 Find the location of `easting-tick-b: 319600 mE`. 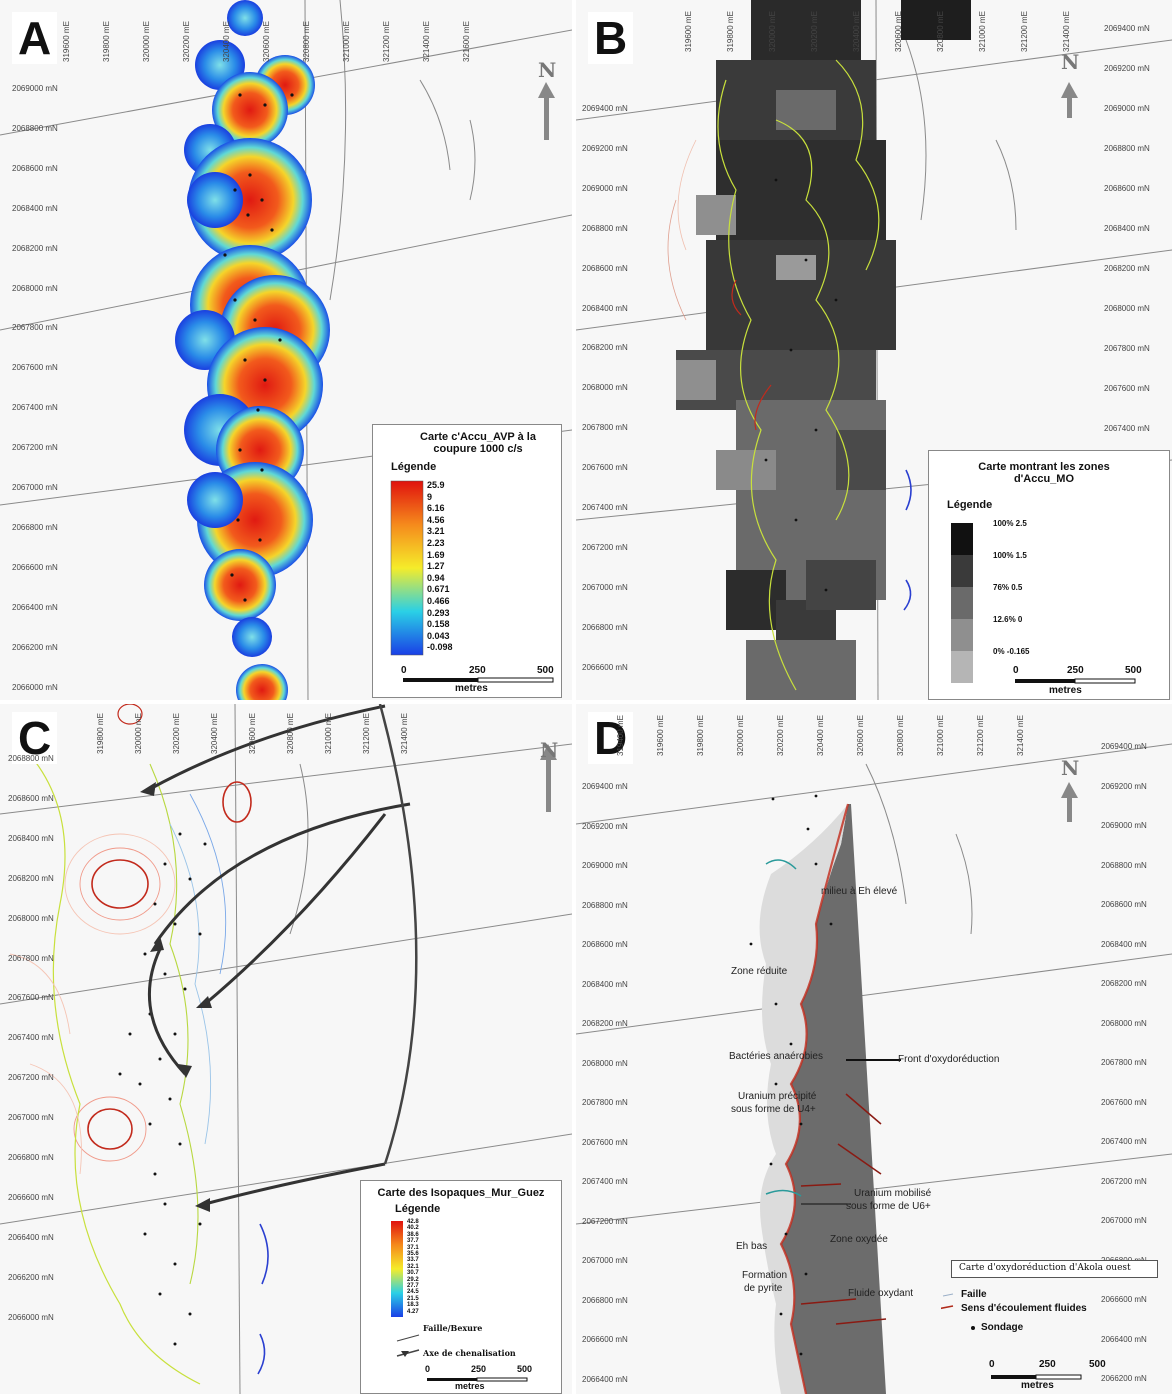

easting-tick-b: 319600 mE is located at coordinates (688, 31).